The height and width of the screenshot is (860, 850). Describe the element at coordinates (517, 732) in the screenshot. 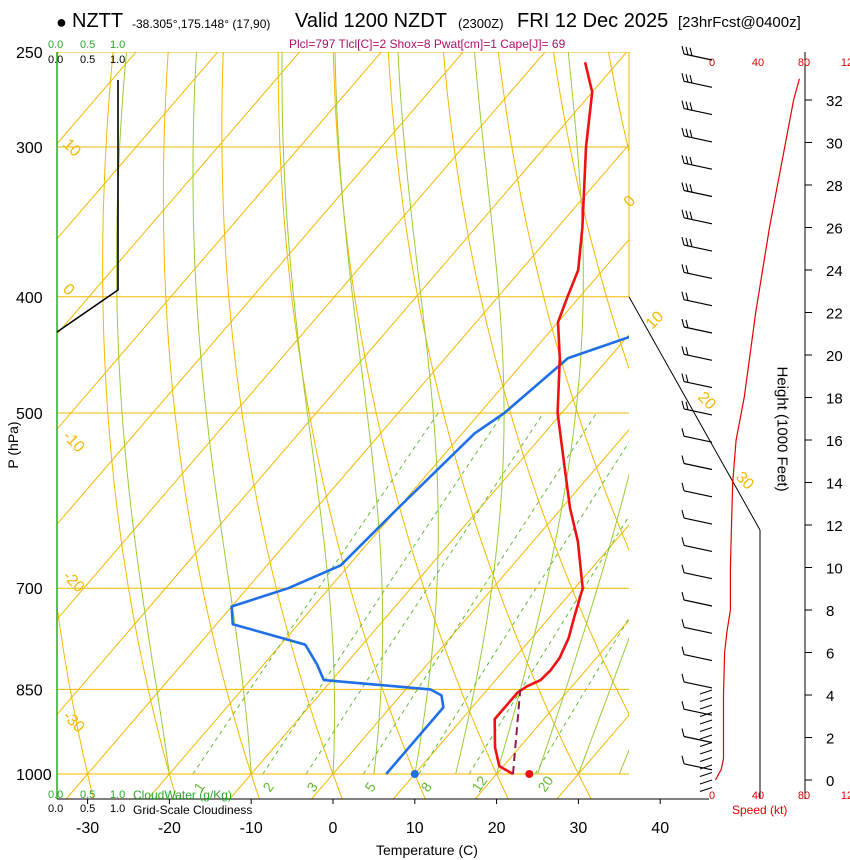

I see `parcel-line` at that location.